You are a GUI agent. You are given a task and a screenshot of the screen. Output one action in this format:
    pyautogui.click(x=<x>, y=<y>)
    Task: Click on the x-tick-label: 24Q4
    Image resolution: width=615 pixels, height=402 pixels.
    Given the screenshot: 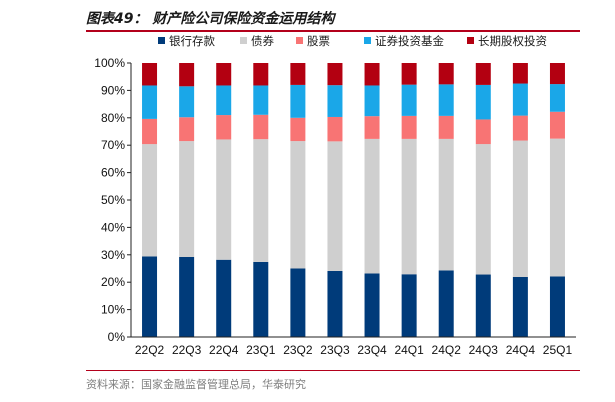 What is the action you would take?
    pyautogui.click(x=521, y=350)
    